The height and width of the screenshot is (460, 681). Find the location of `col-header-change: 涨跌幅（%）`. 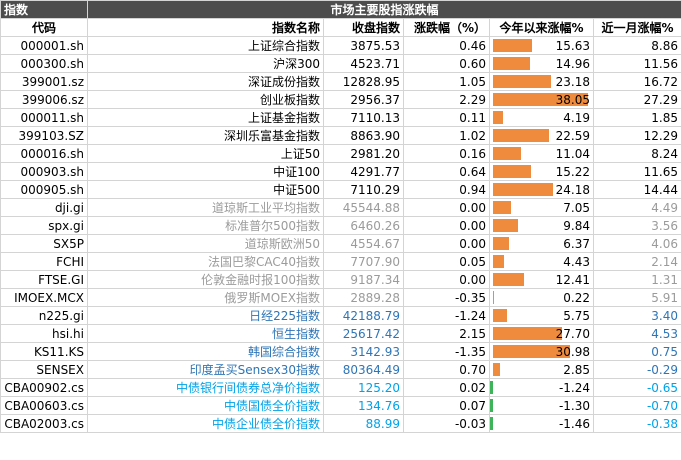

col-header-change: 涨跌幅（%） is located at coordinates (446, 27).